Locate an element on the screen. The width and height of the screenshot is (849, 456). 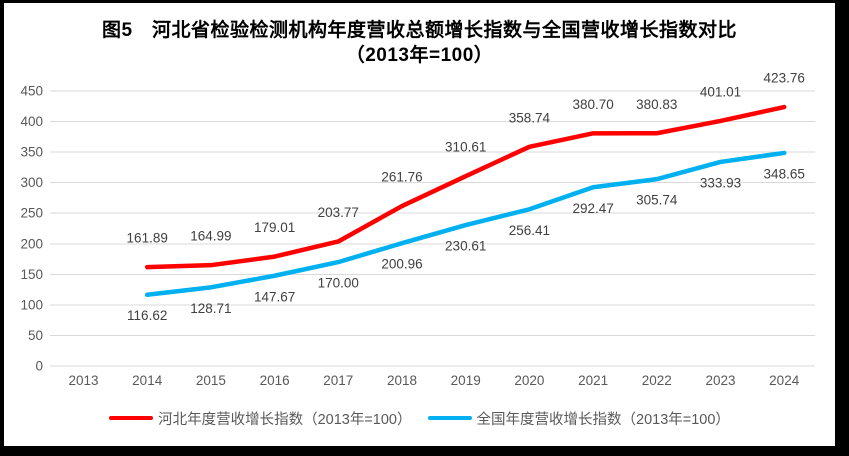
data-label-1-2023: 333.93 is located at coordinates (720, 182).